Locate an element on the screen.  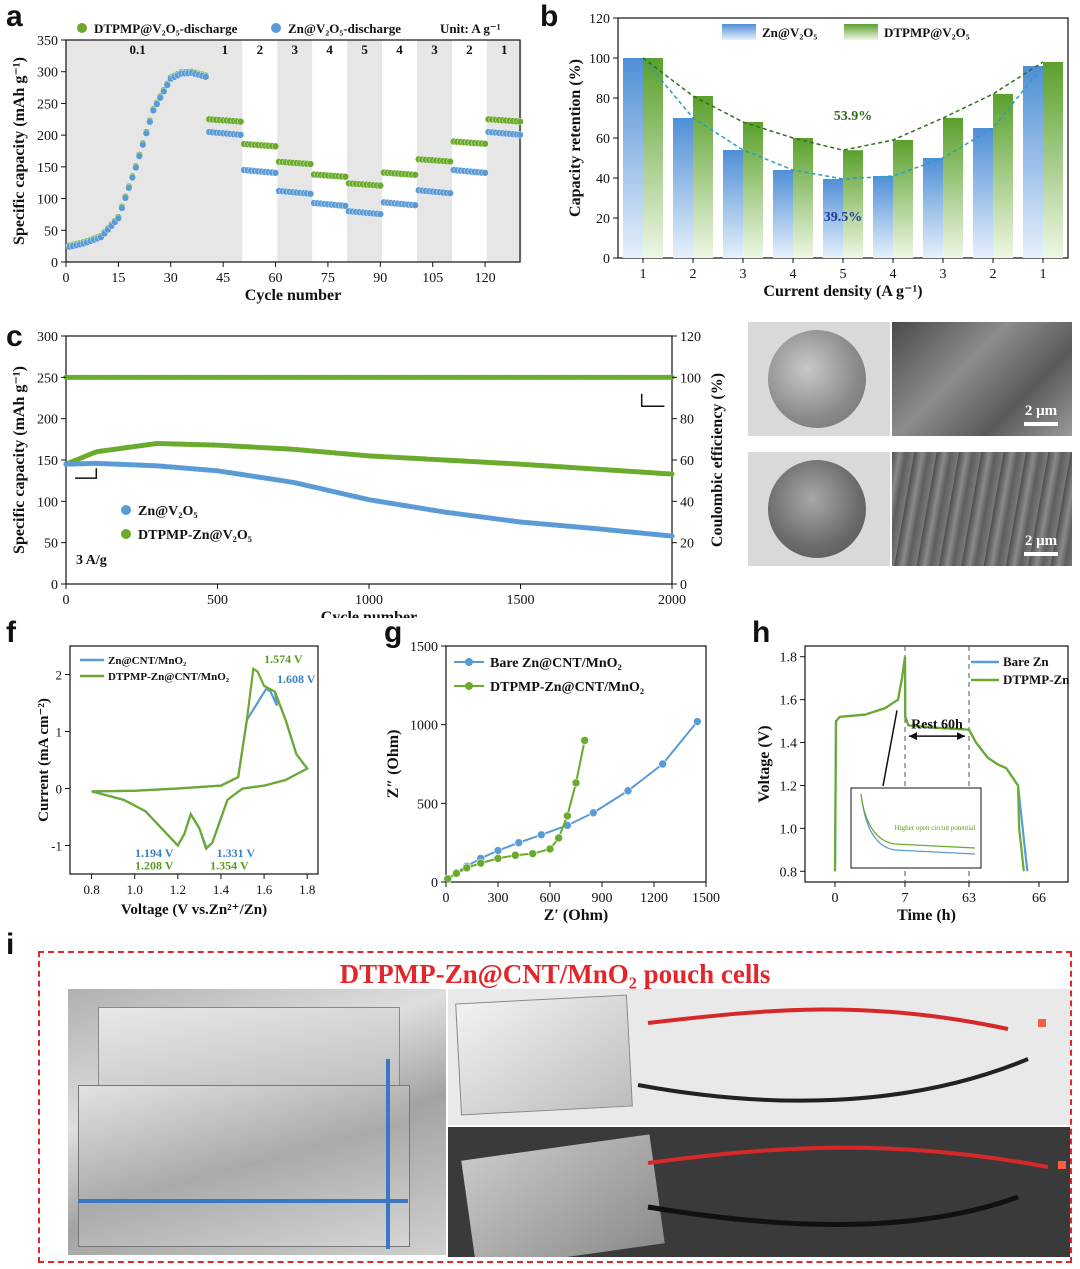
y2-tick-label: 120 is located at coordinates (690, 337).